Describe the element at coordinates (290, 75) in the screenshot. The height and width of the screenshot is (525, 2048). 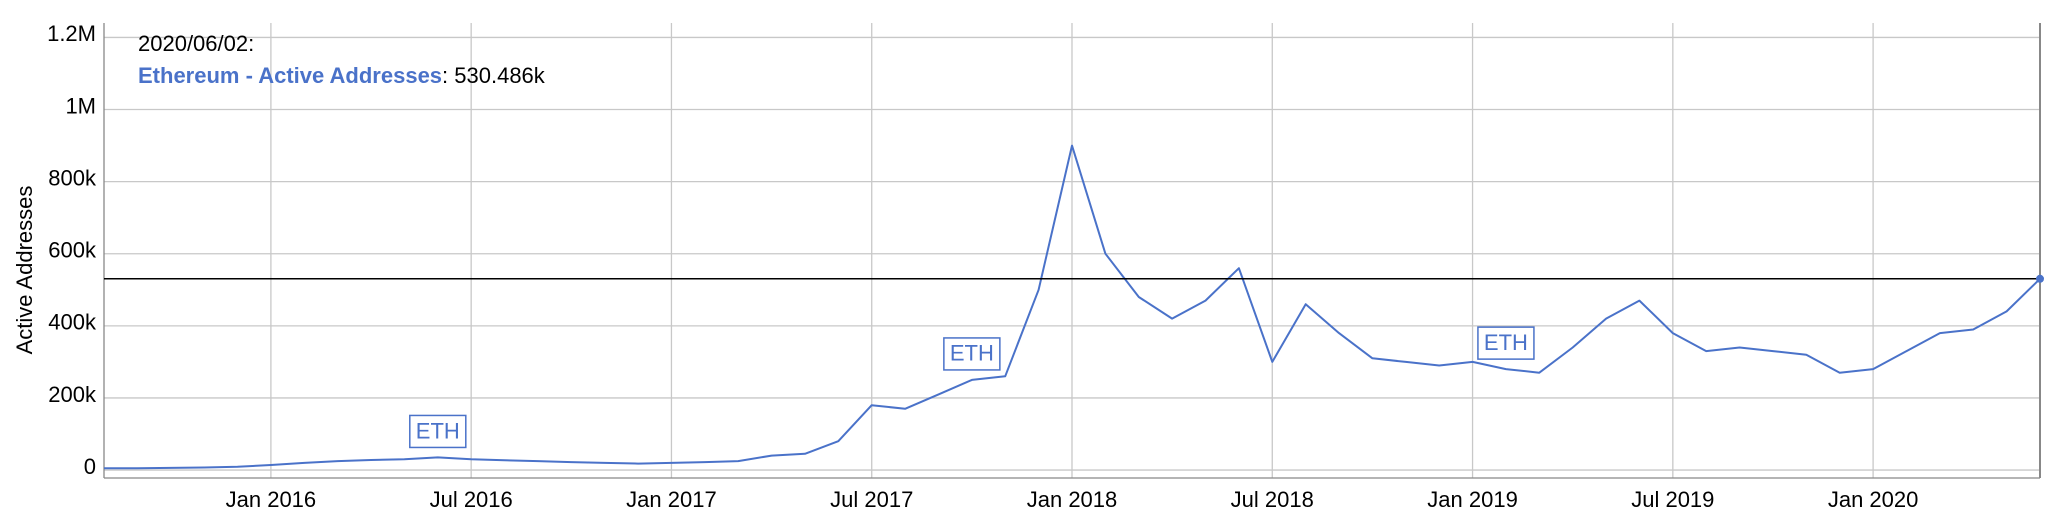
I see `tooltip-series: Ethereum - Active Addresses` at that location.